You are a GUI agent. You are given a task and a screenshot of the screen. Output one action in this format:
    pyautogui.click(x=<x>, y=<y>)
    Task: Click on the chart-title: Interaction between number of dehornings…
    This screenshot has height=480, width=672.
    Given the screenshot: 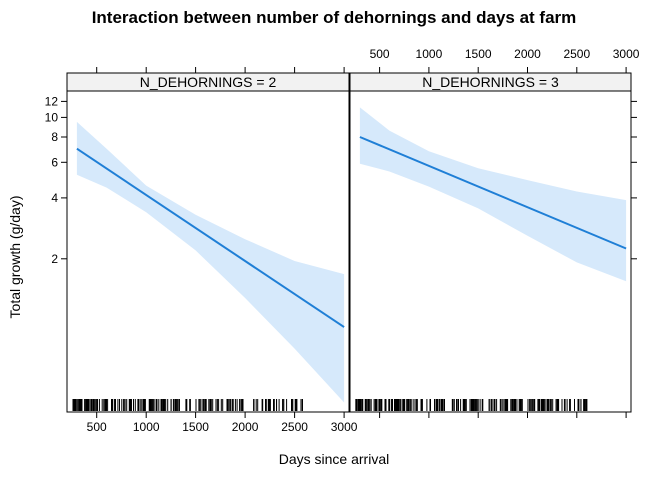 What is the action you would take?
    pyautogui.click(x=334, y=17)
    